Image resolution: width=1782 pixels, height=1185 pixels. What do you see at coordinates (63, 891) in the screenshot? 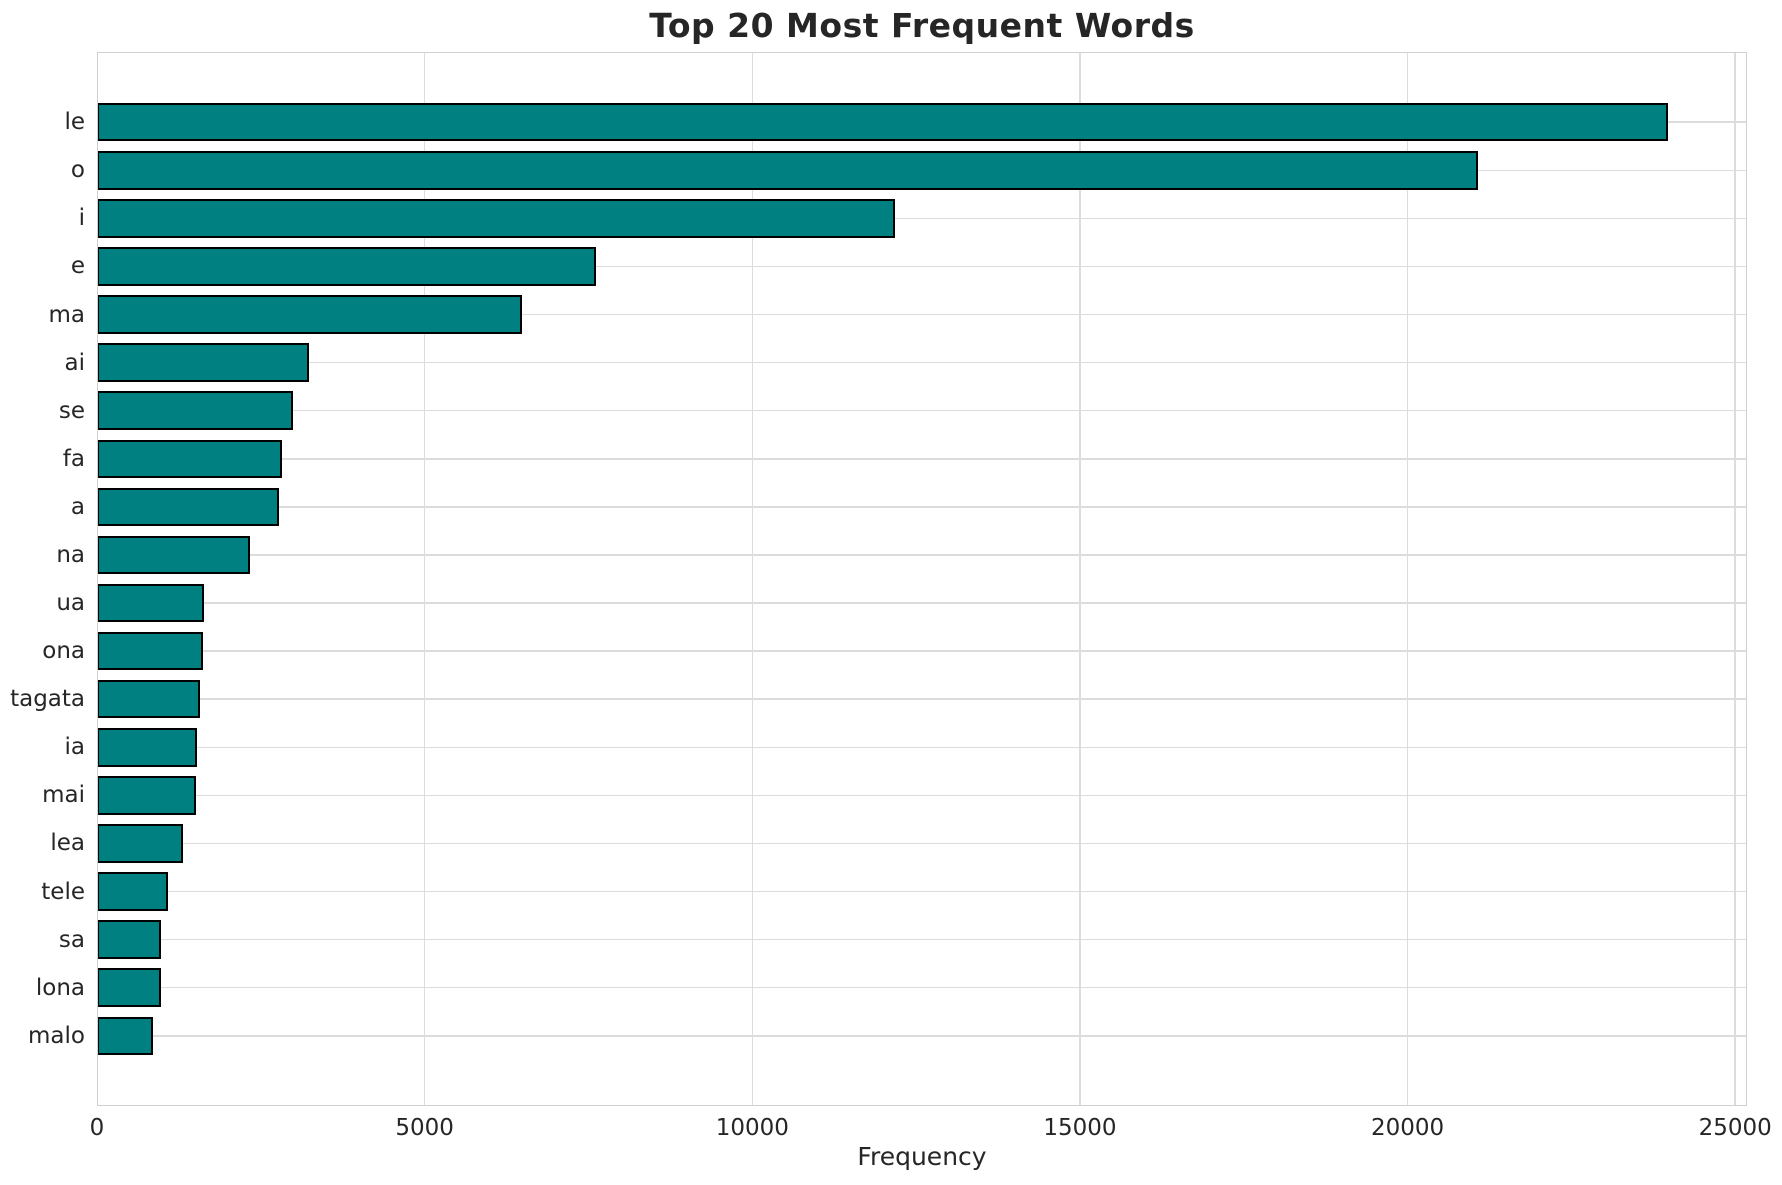
I see `y-tick-label-tele: tele` at bounding box center [63, 891].